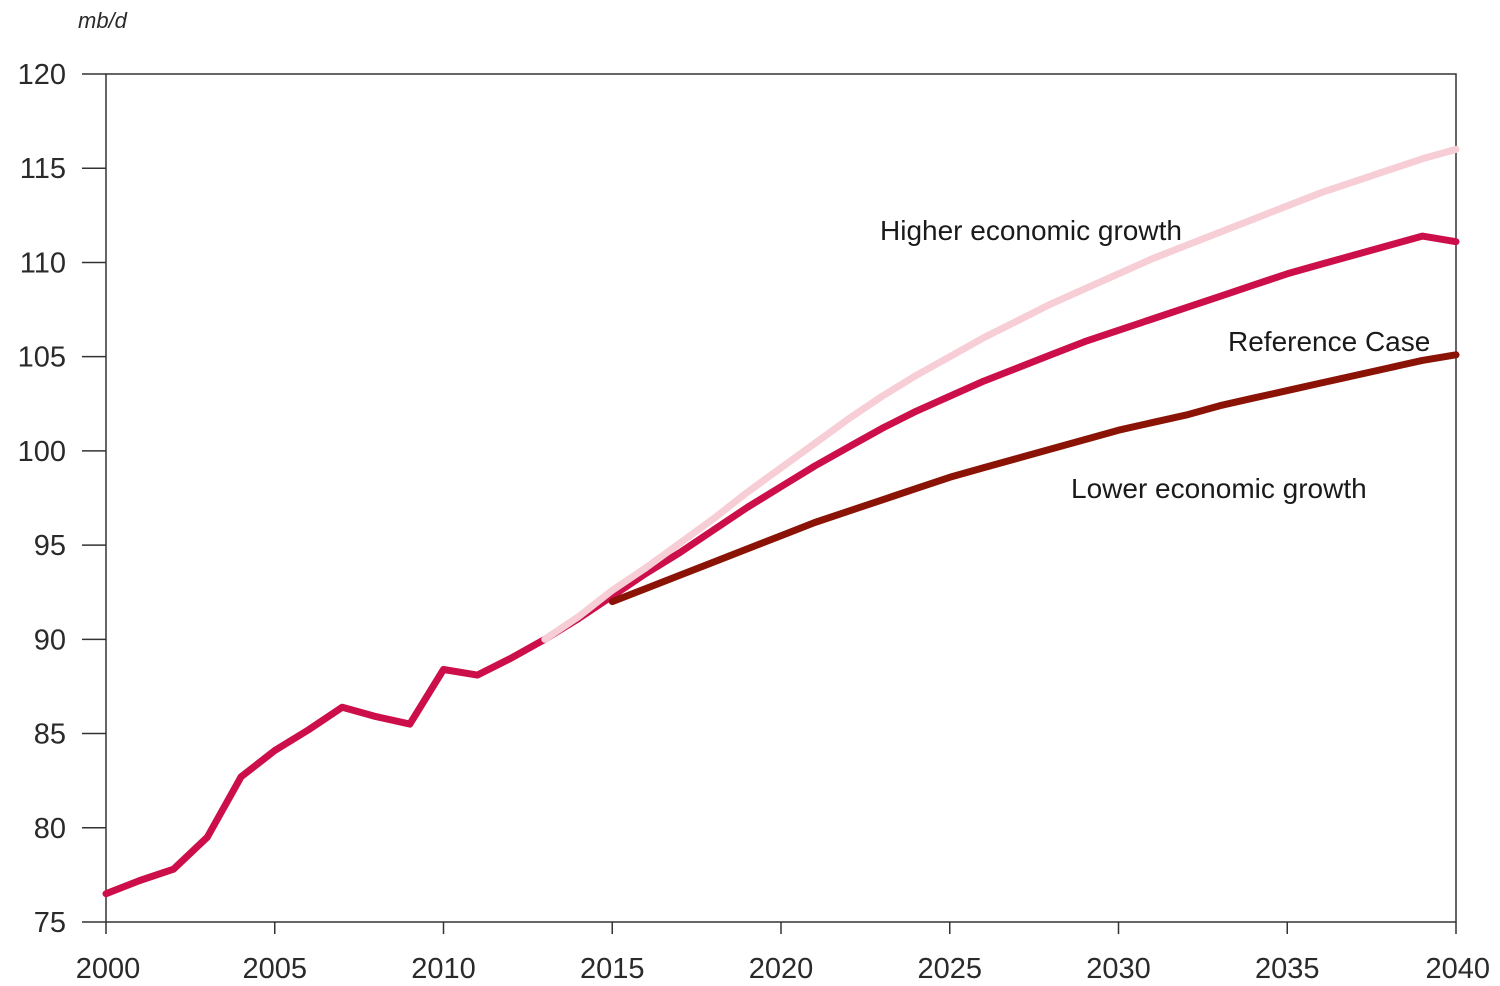 The image size is (1500, 986). I want to click on x-tick-label: 2005, so click(274, 969).